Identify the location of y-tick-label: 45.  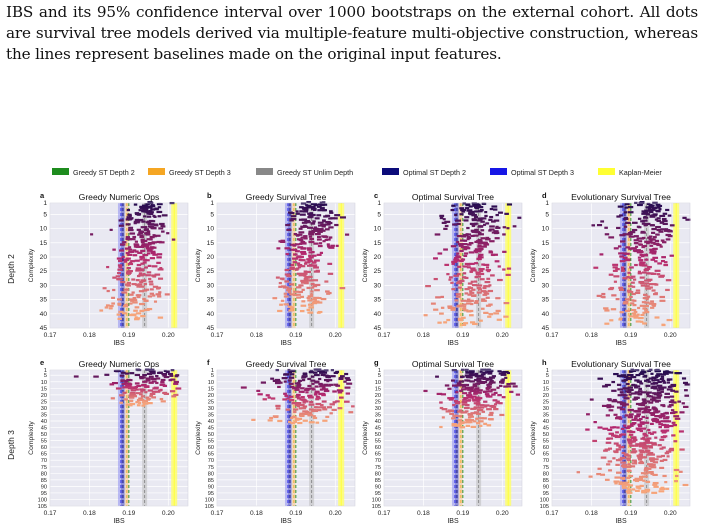
(44, 429).